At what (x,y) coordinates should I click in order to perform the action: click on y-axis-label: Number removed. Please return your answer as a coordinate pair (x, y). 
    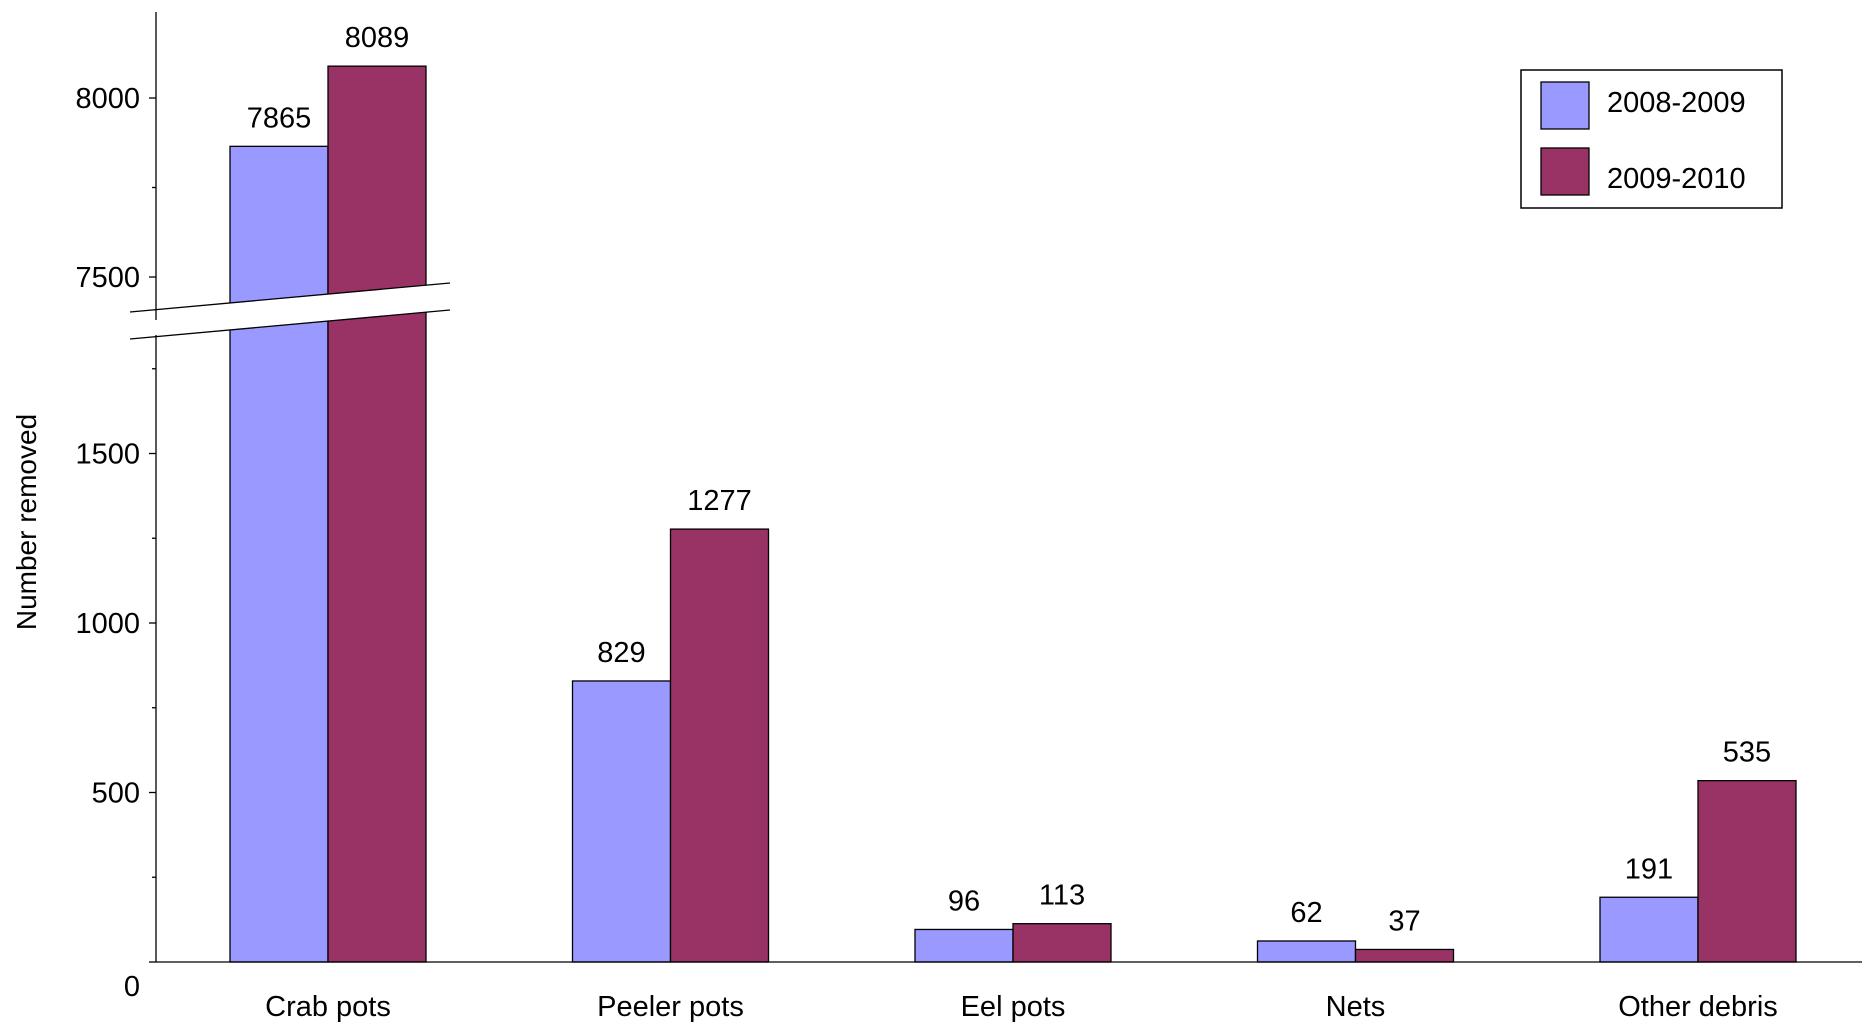
    Looking at the image, I should click on (26, 522).